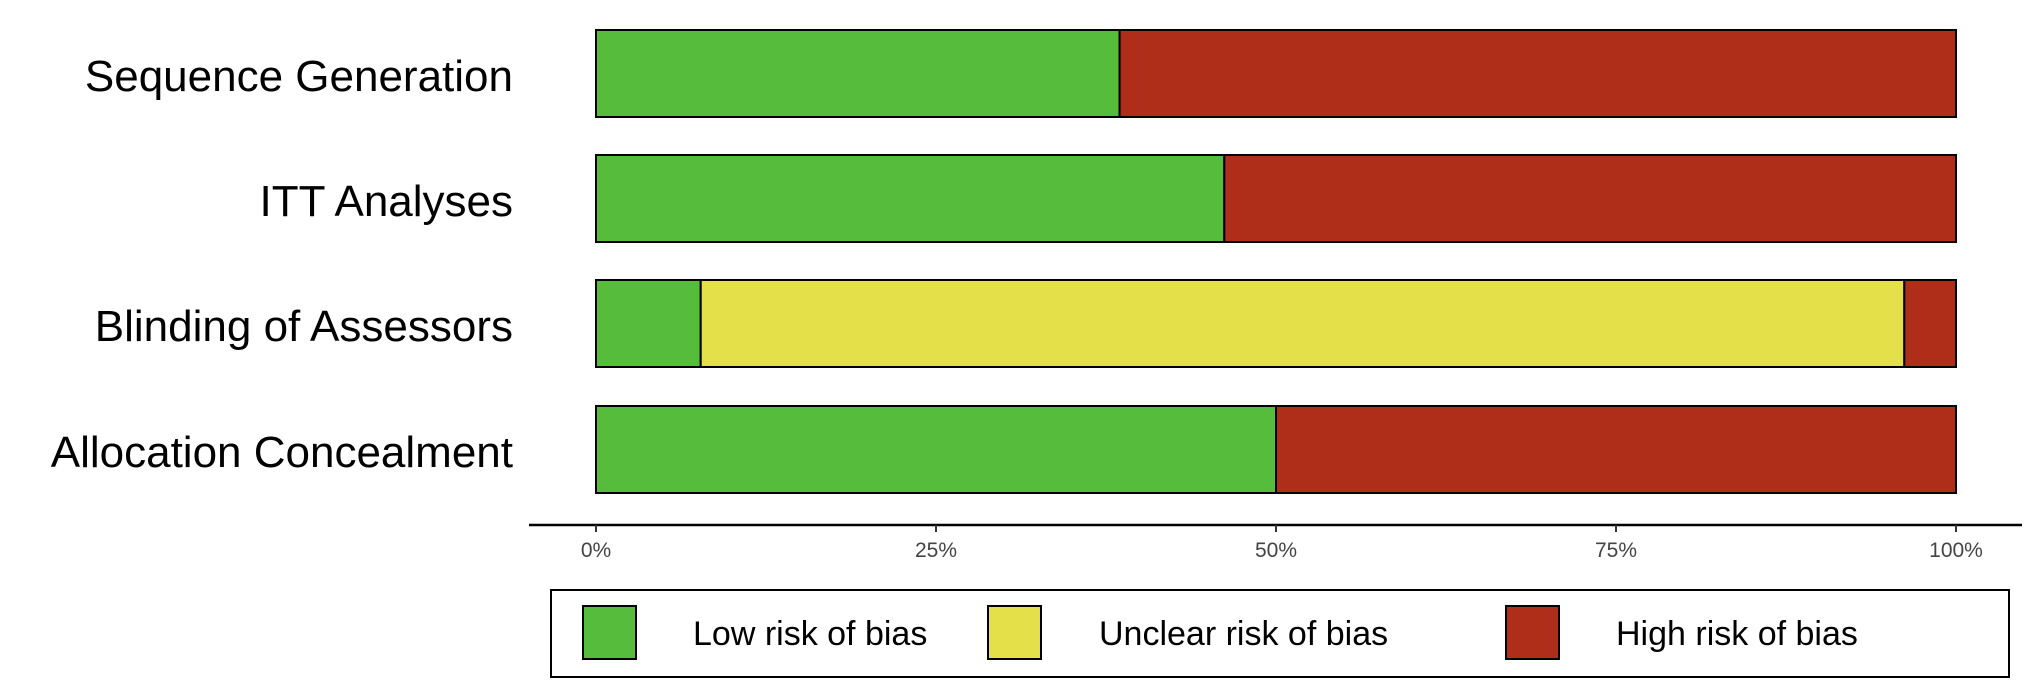 This screenshot has width=2026, height=682. Describe the element at coordinates (596, 550) in the screenshot. I see `x-tick-label: 0%` at that location.